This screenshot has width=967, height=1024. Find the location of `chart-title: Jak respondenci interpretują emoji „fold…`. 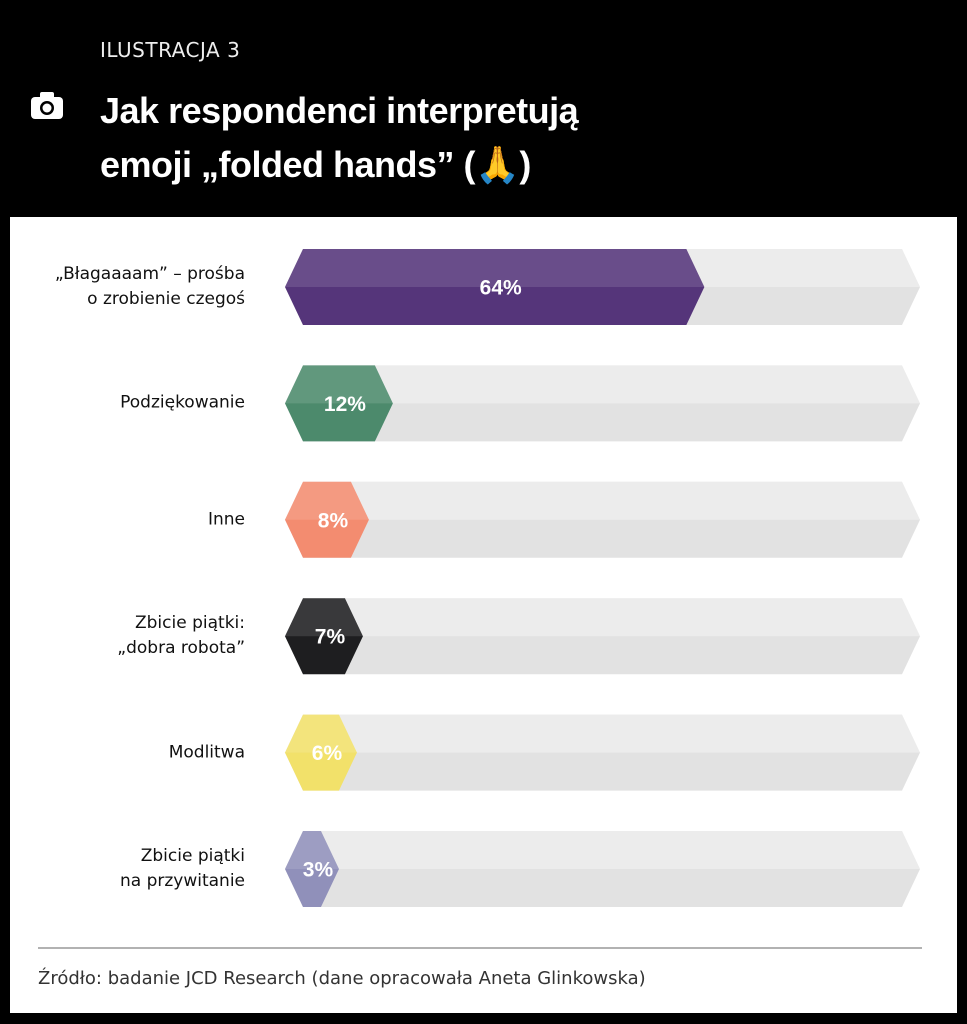

chart-title: Jak respondenci interpretują emoji „fold… is located at coordinates (339, 137).